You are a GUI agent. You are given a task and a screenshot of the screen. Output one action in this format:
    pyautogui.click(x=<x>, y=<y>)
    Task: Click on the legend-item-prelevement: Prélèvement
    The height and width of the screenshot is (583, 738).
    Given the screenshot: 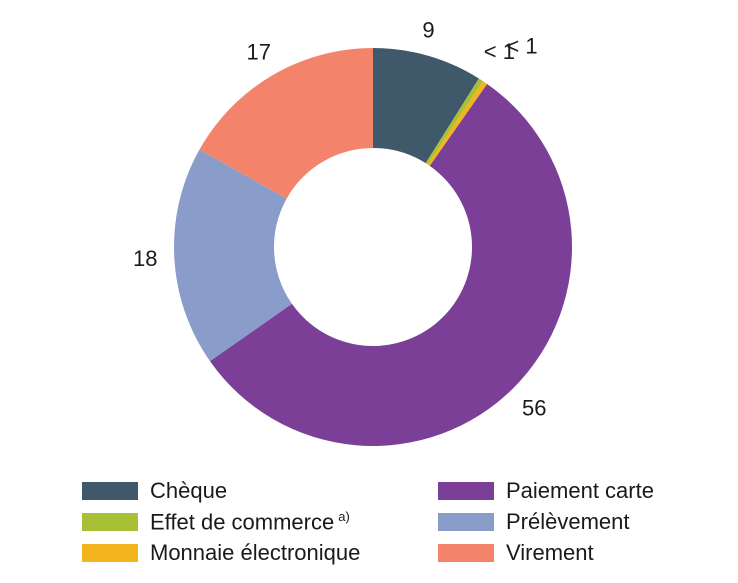 What is the action you would take?
    pyautogui.click(x=534, y=522)
    